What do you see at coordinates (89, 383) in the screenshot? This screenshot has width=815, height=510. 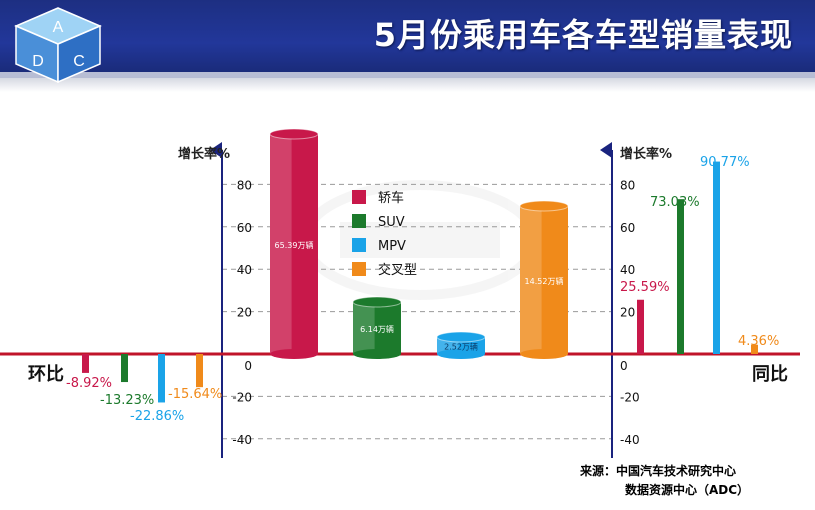 I see `mom-value-label: -8.92%` at bounding box center [89, 383].